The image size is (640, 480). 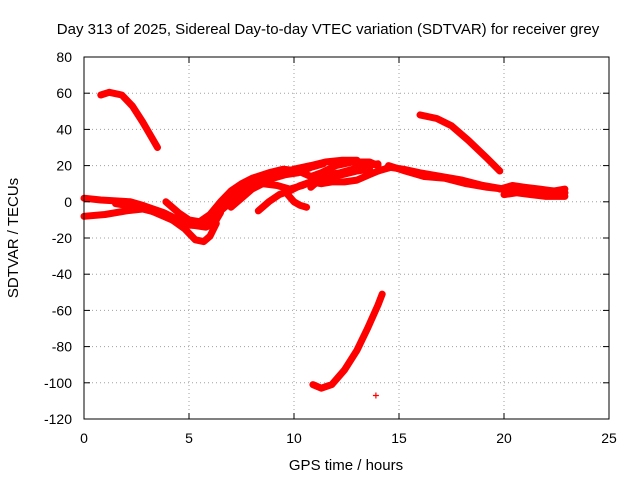 I want to click on x-tick-labels: 0 5 10 15 20 25, so click(x=348, y=438).